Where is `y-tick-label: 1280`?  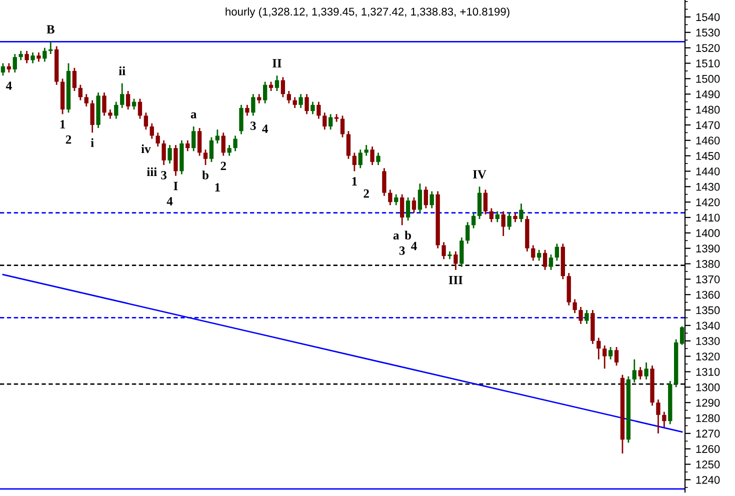
y-tick-label: 1280 is located at coordinates (708, 418).